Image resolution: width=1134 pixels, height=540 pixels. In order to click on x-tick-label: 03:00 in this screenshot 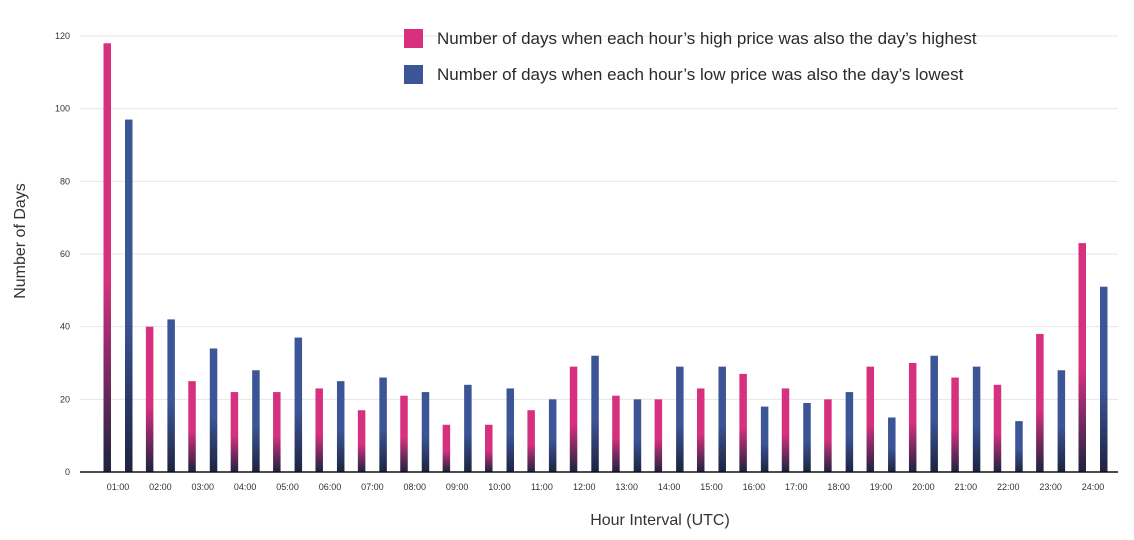, I will do `click(203, 487)`.